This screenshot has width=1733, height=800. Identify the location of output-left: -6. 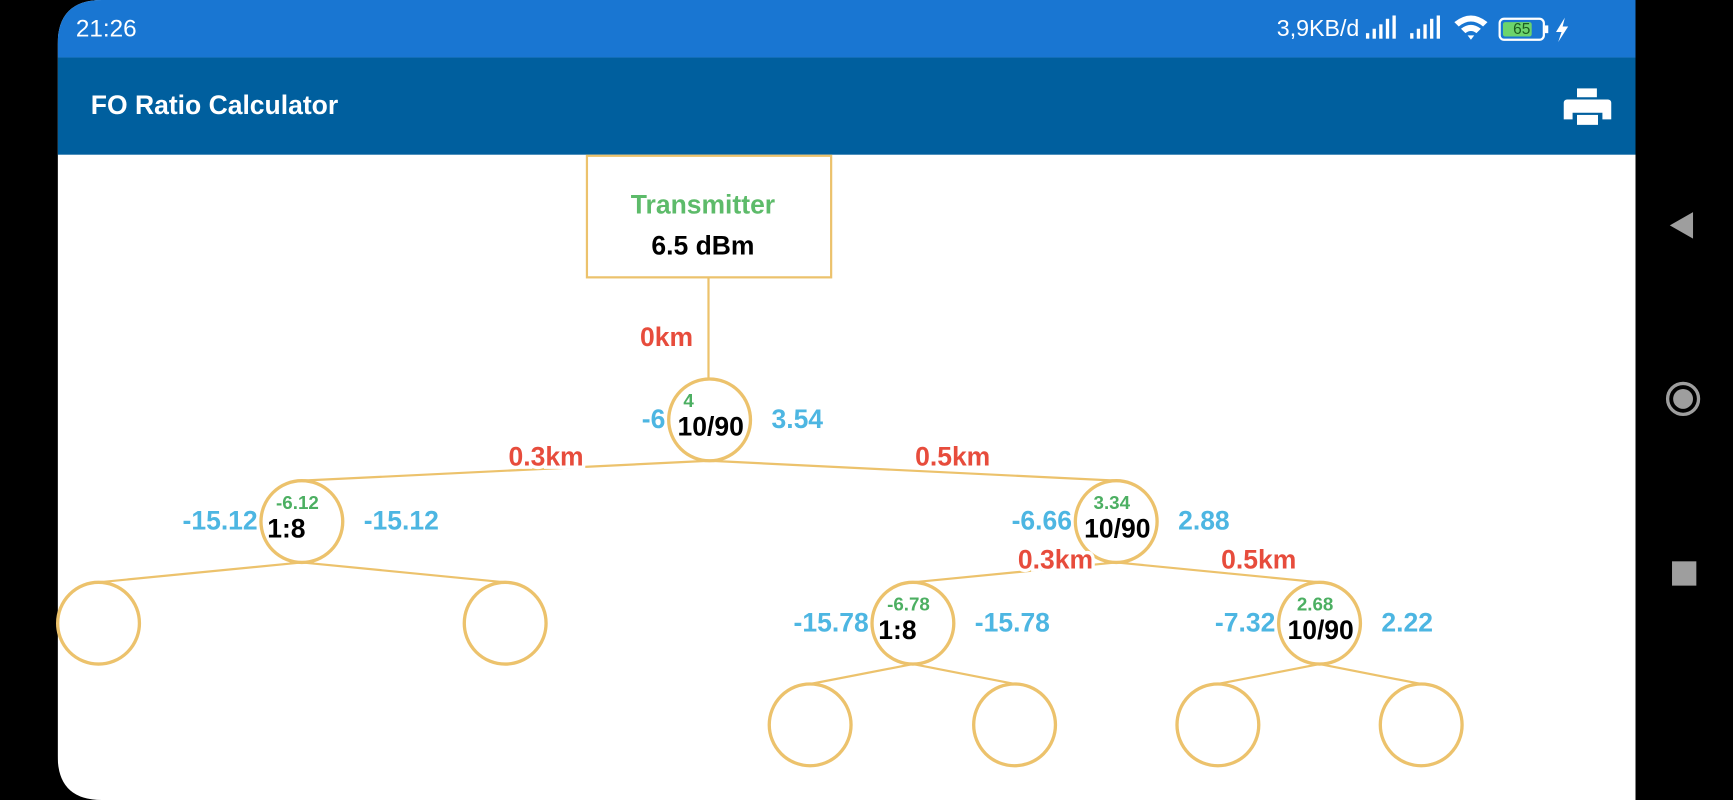
(654, 419).